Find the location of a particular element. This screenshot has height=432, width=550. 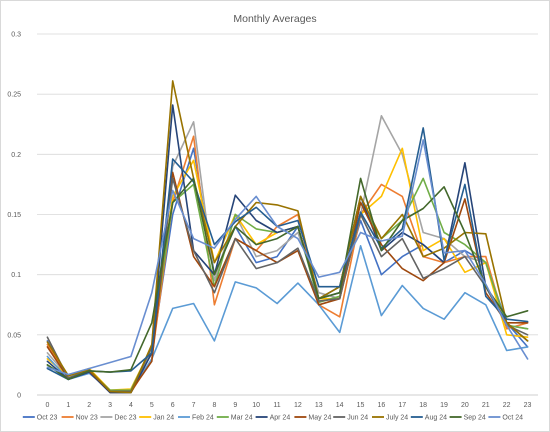

x-tick-label: 3 is located at coordinates (110, 405).